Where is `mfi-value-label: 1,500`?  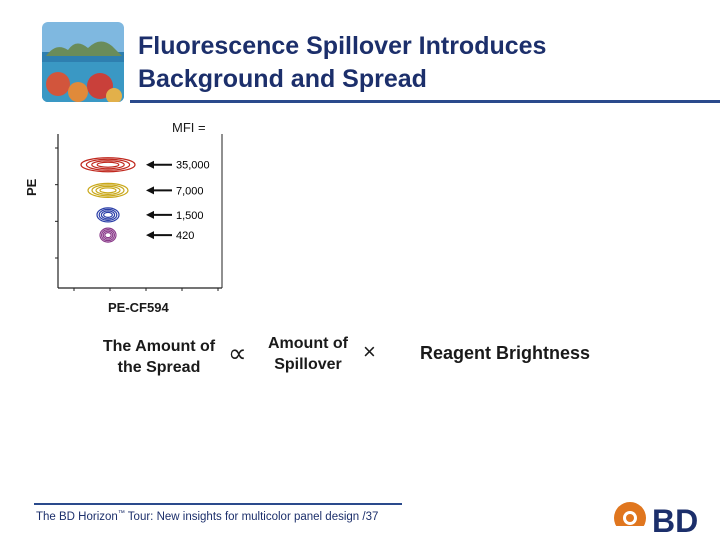 mfi-value-label: 1,500 is located at coordinates (190, 216).